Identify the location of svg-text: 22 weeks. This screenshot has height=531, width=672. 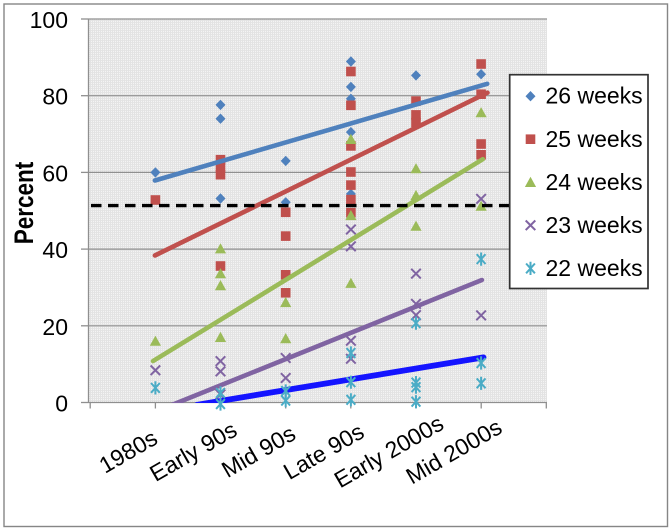
(594, 268).